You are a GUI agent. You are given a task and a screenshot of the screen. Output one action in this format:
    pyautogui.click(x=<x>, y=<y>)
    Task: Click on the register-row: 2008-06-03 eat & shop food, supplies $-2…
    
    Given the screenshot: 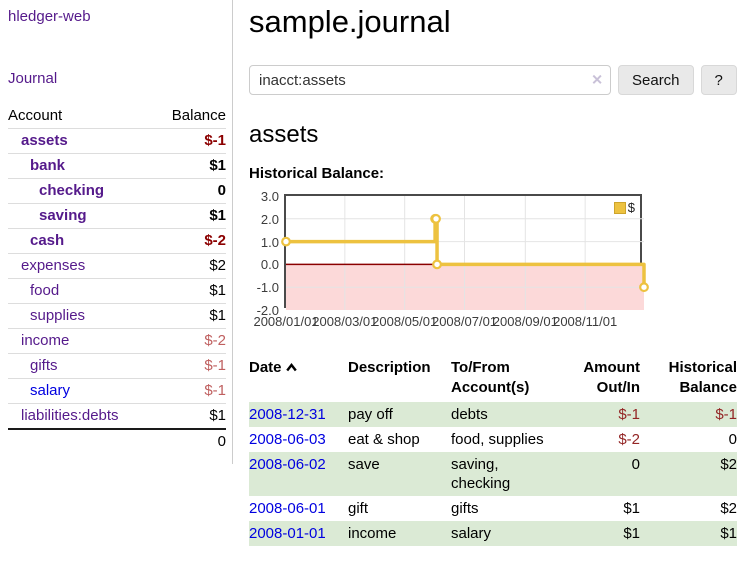 What is the action you would take?
    pyautogui.click(x=493, y=439)
    